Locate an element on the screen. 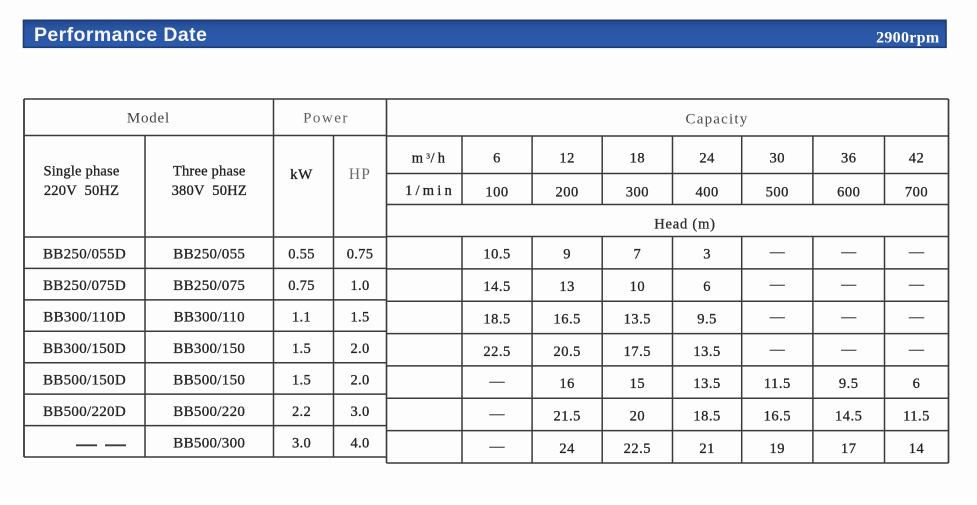 The height and width of the screenshot is (505, 977). svg-text: BB300/110D is located at coordinates (84, 318).